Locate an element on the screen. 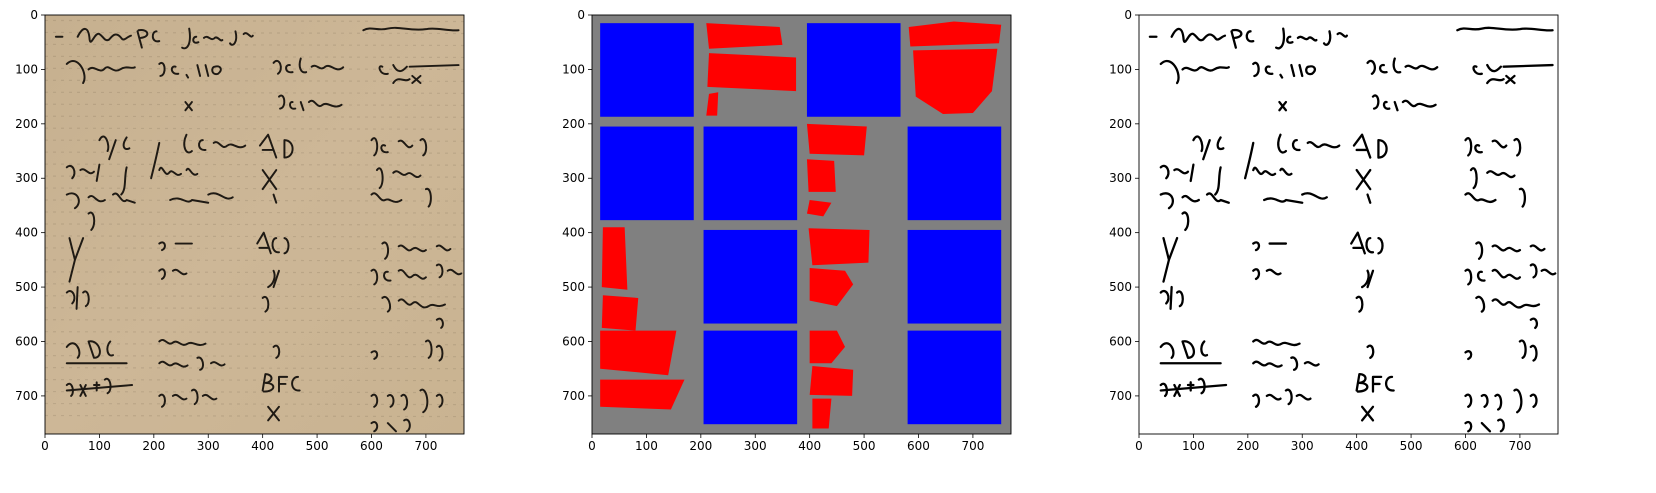 The height and width of the screenshot is (493, 1656). y-tick-label: 700 is located at coordinates (26, 396).